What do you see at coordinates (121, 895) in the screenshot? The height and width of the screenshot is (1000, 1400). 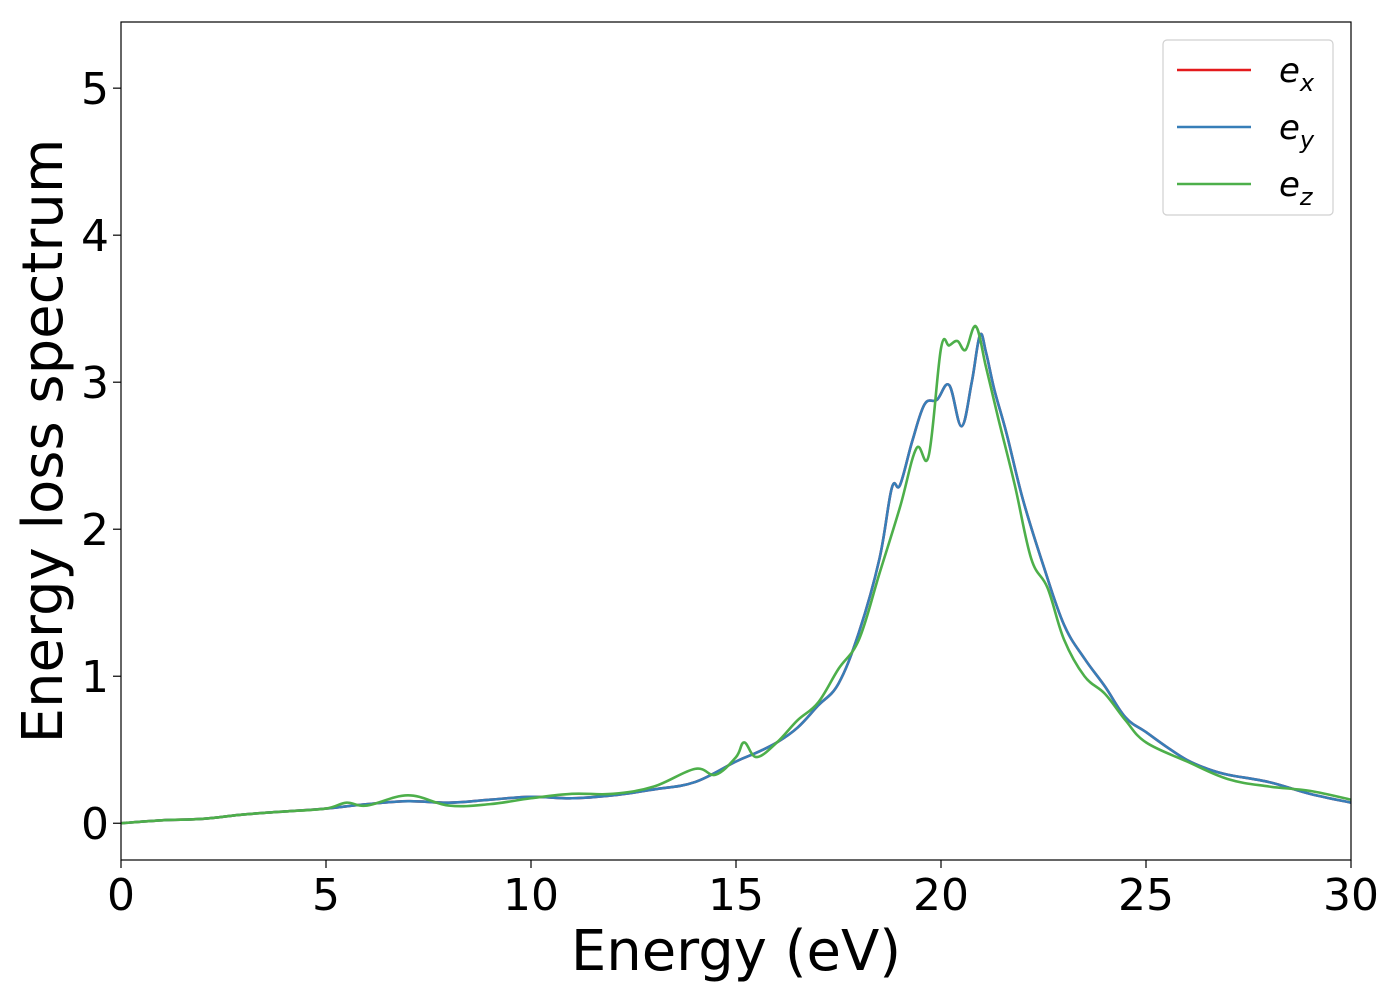 I see `x-tick-label: 0` at bounding box center [121, 895].